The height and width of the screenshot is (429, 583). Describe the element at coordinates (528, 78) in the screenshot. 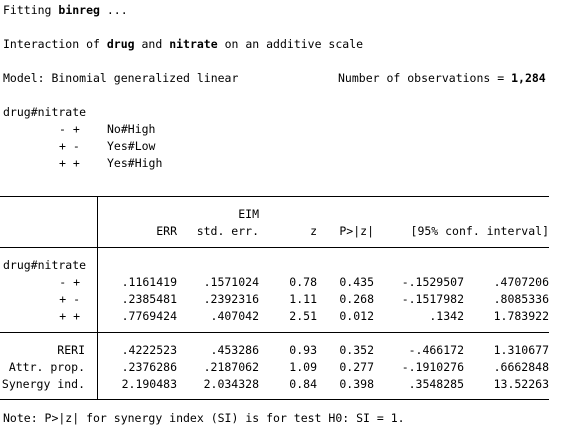

I see `nobs-value: 1,284` at that location.